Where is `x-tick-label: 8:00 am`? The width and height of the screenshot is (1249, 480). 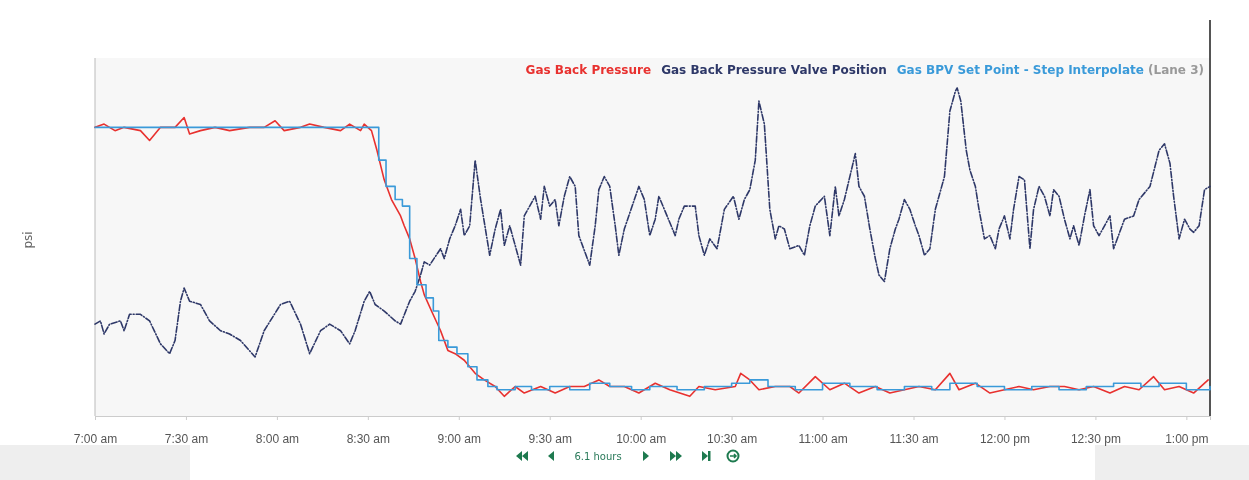
x-tick-label: 8:00 am is located at coordinates (277, 438).